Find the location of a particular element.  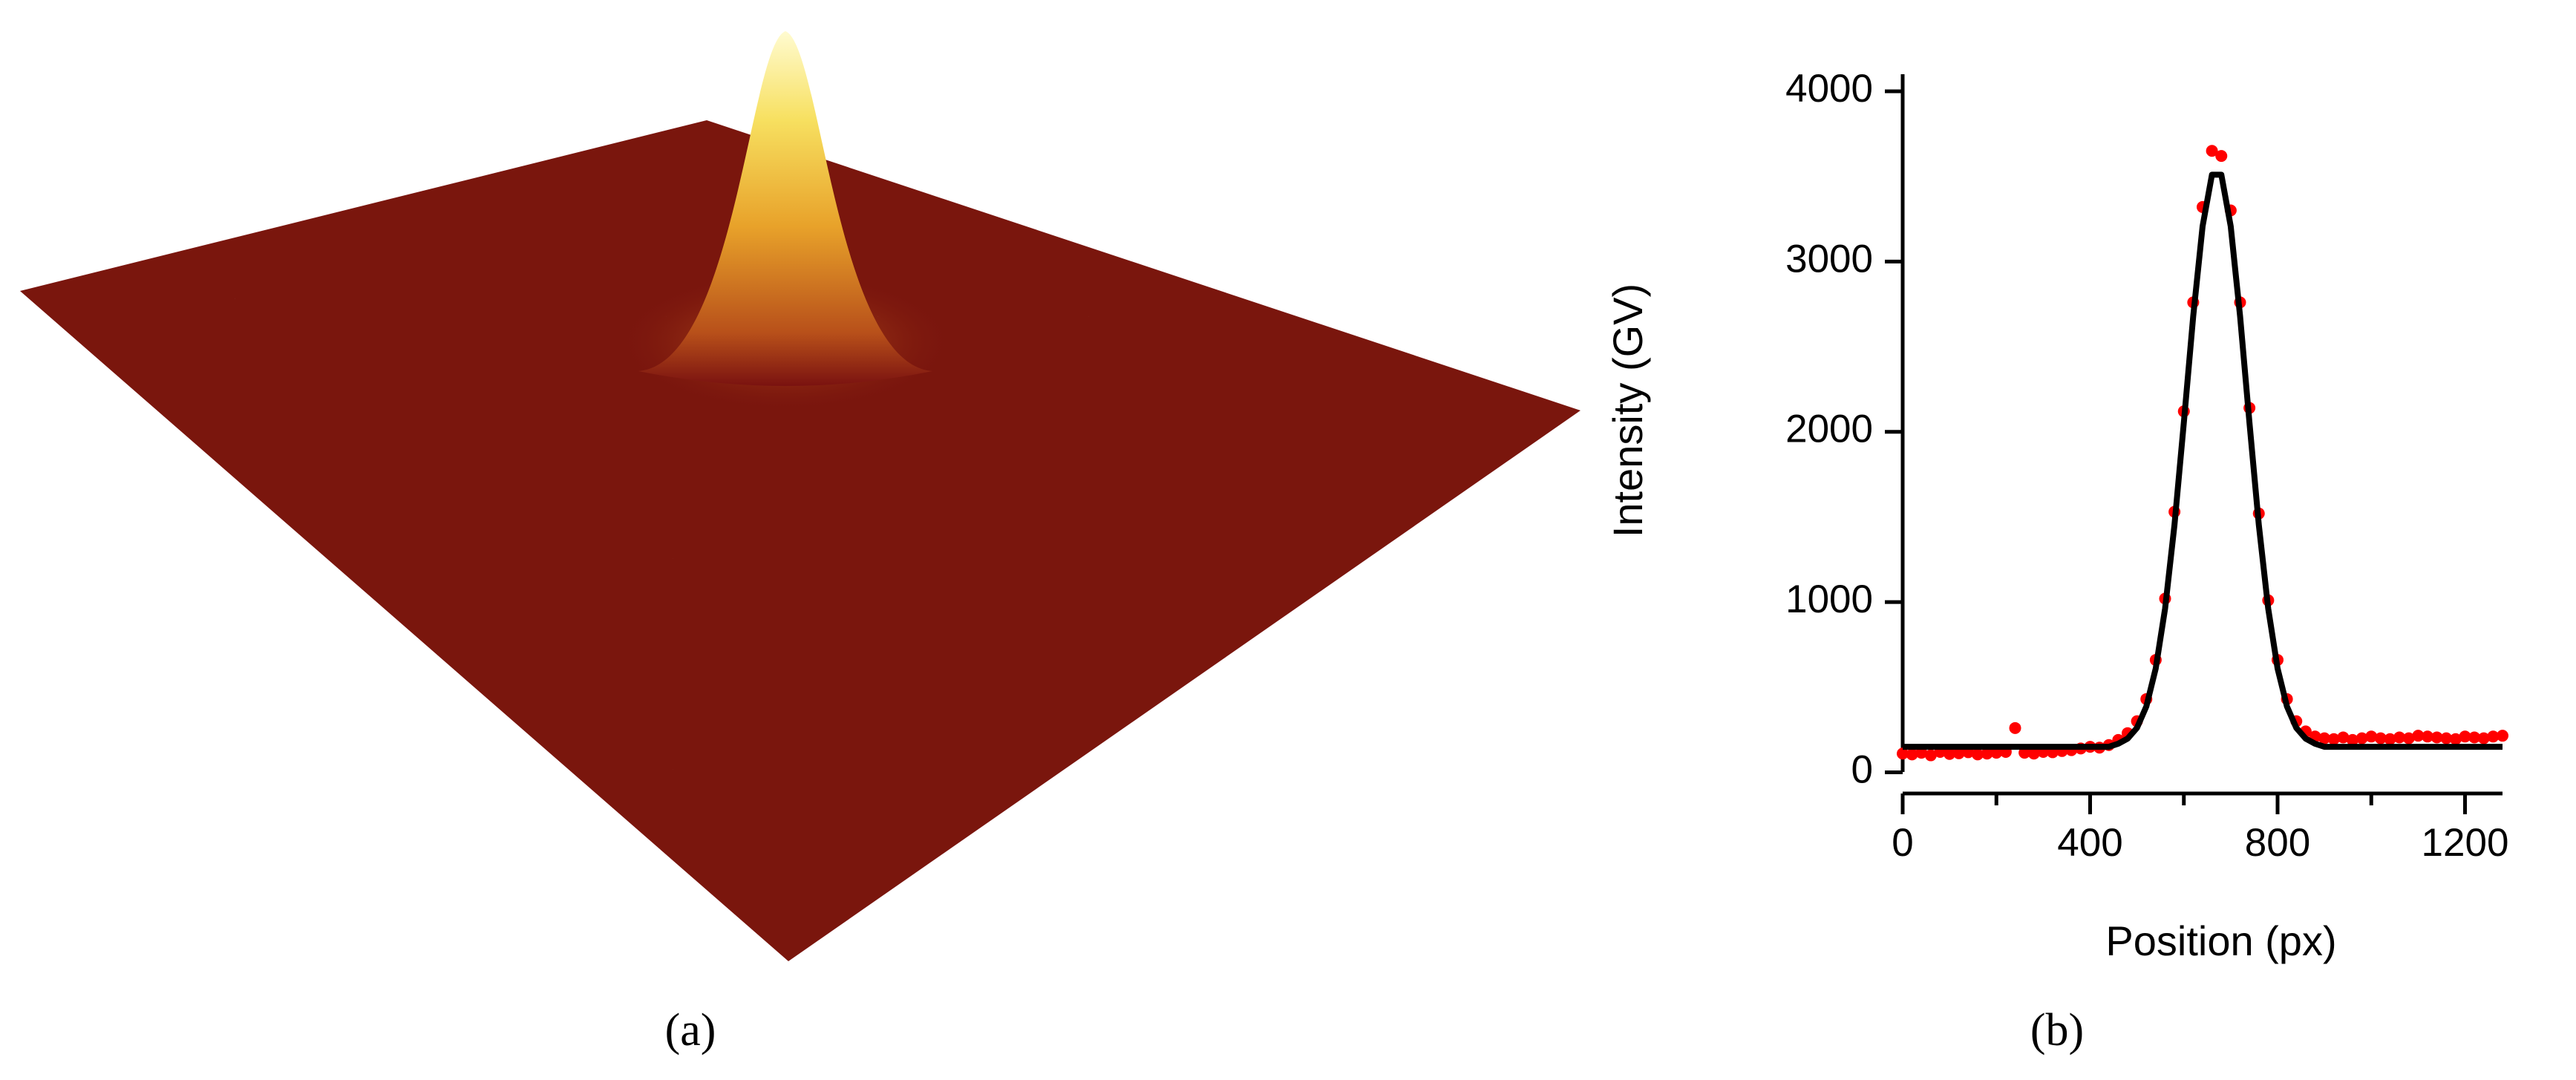

x-tick-label: 0 is located at coordinates (1902, 843).